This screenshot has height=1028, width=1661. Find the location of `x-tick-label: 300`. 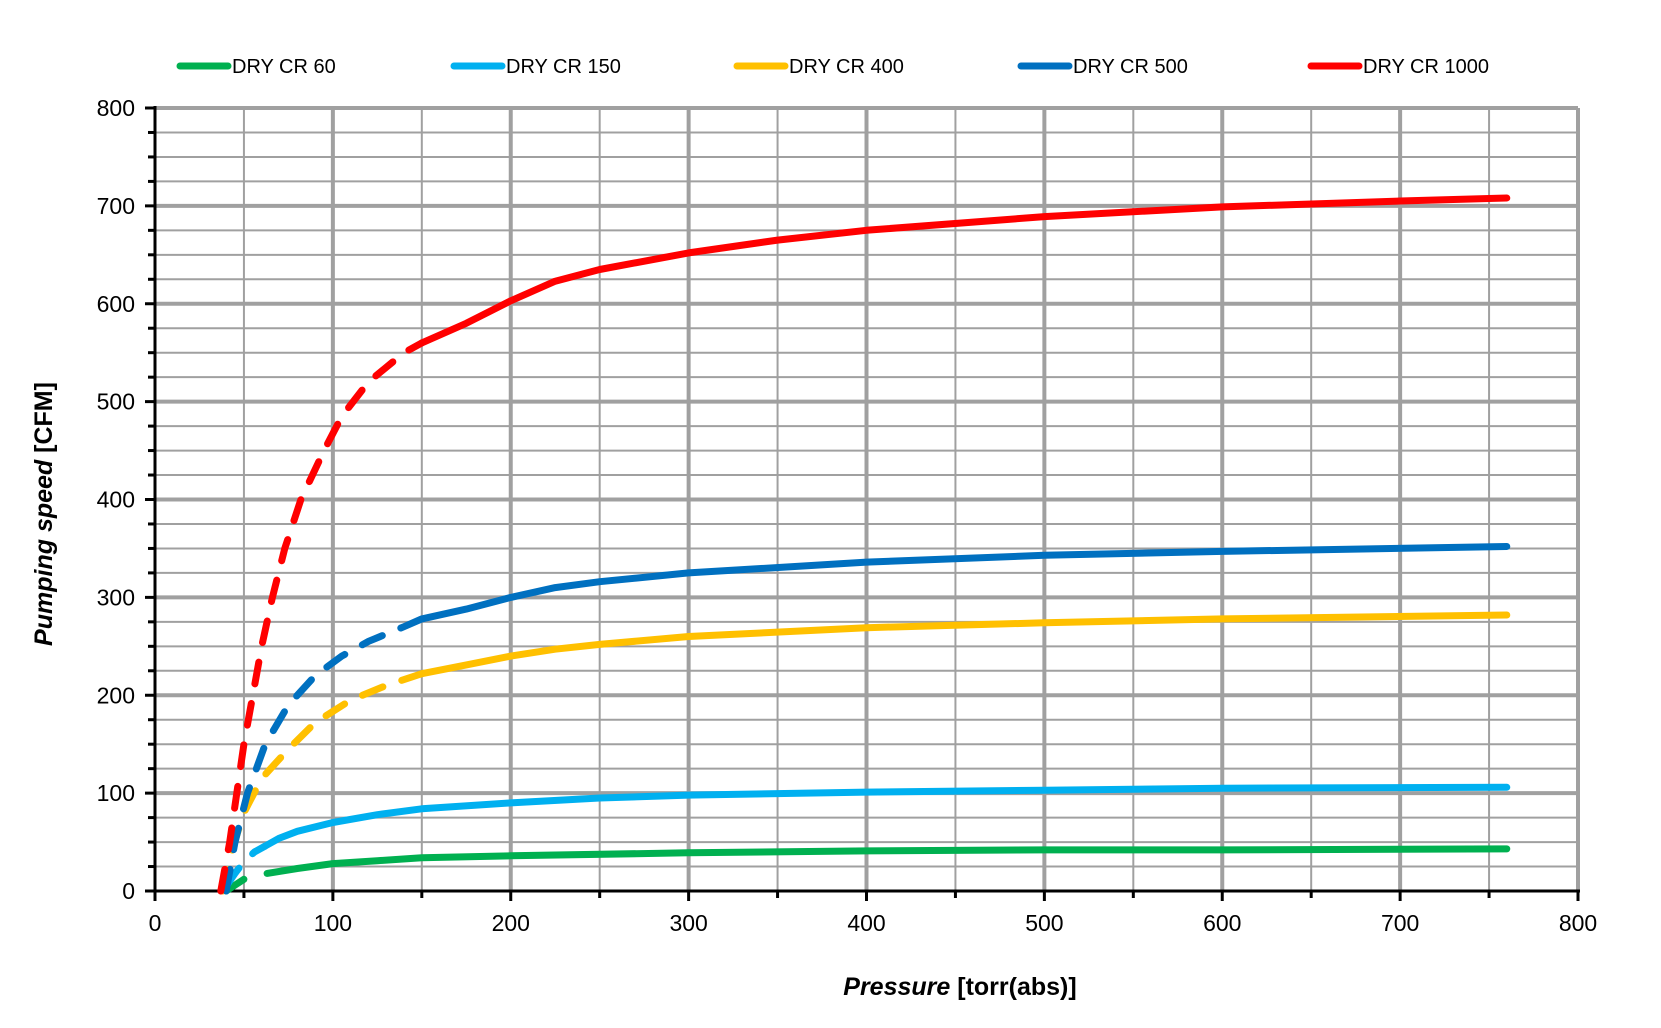

x-tick-label: 300 is located at coordinates (688, 923).